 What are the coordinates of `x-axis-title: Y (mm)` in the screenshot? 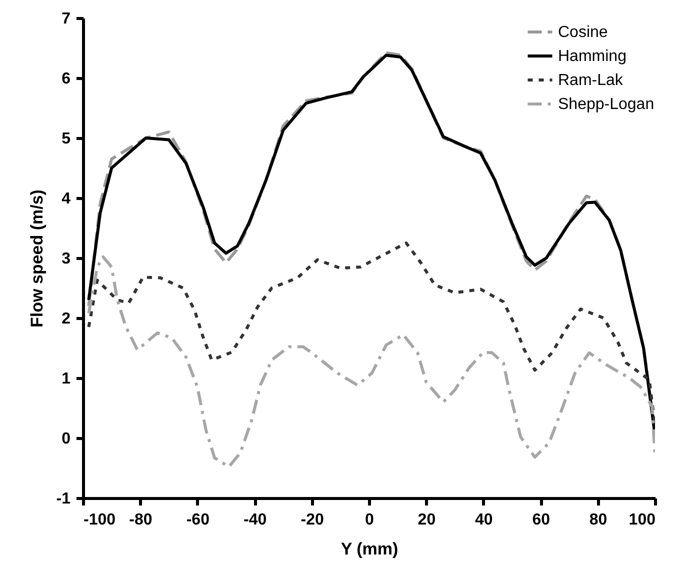 It's located at (369, 549).